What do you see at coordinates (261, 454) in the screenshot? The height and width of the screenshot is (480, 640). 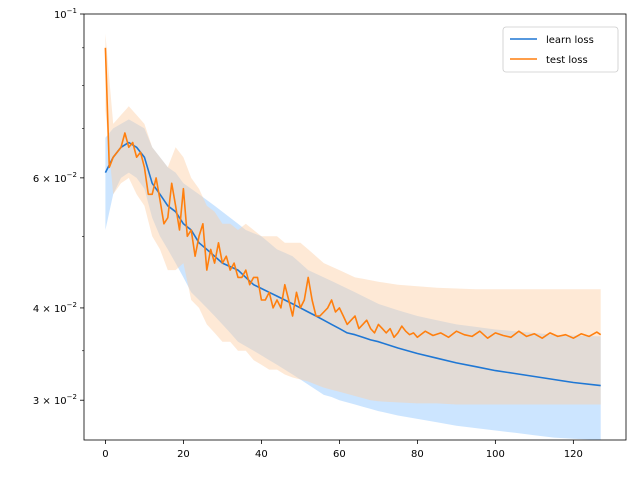 I see `x-tick-label: 40` at bounding box center [261, 454].